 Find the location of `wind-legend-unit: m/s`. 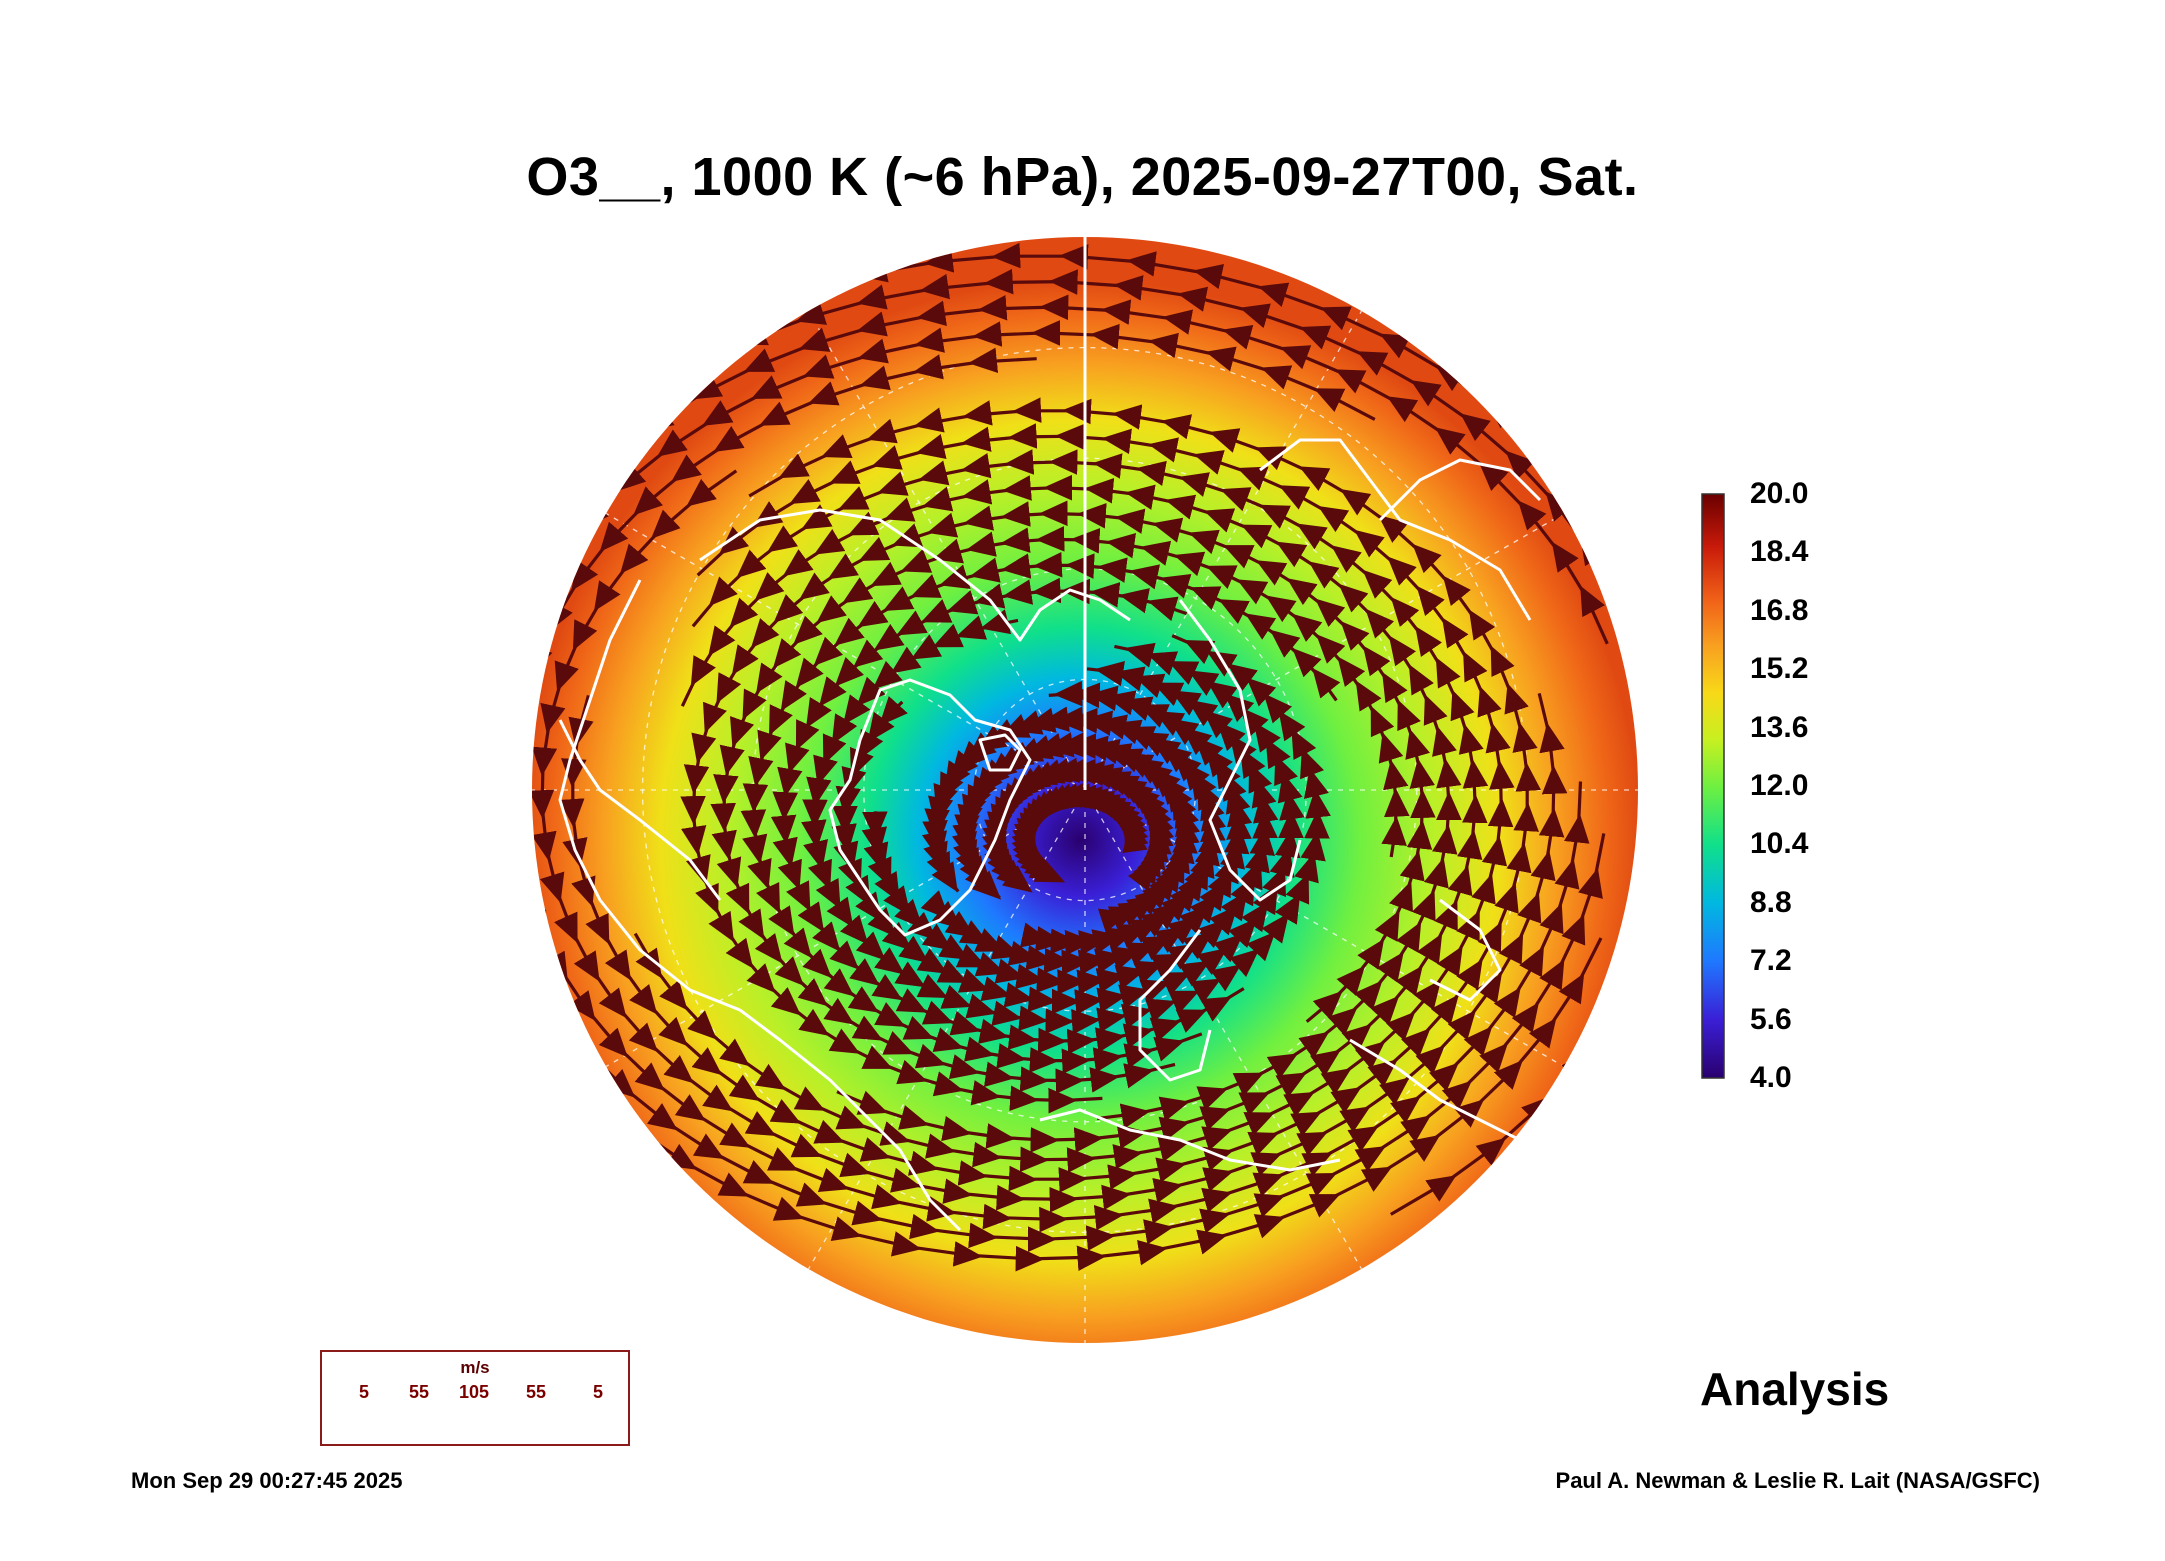

wind-legend-unit: m/s is located at coordinates (475, 1367).